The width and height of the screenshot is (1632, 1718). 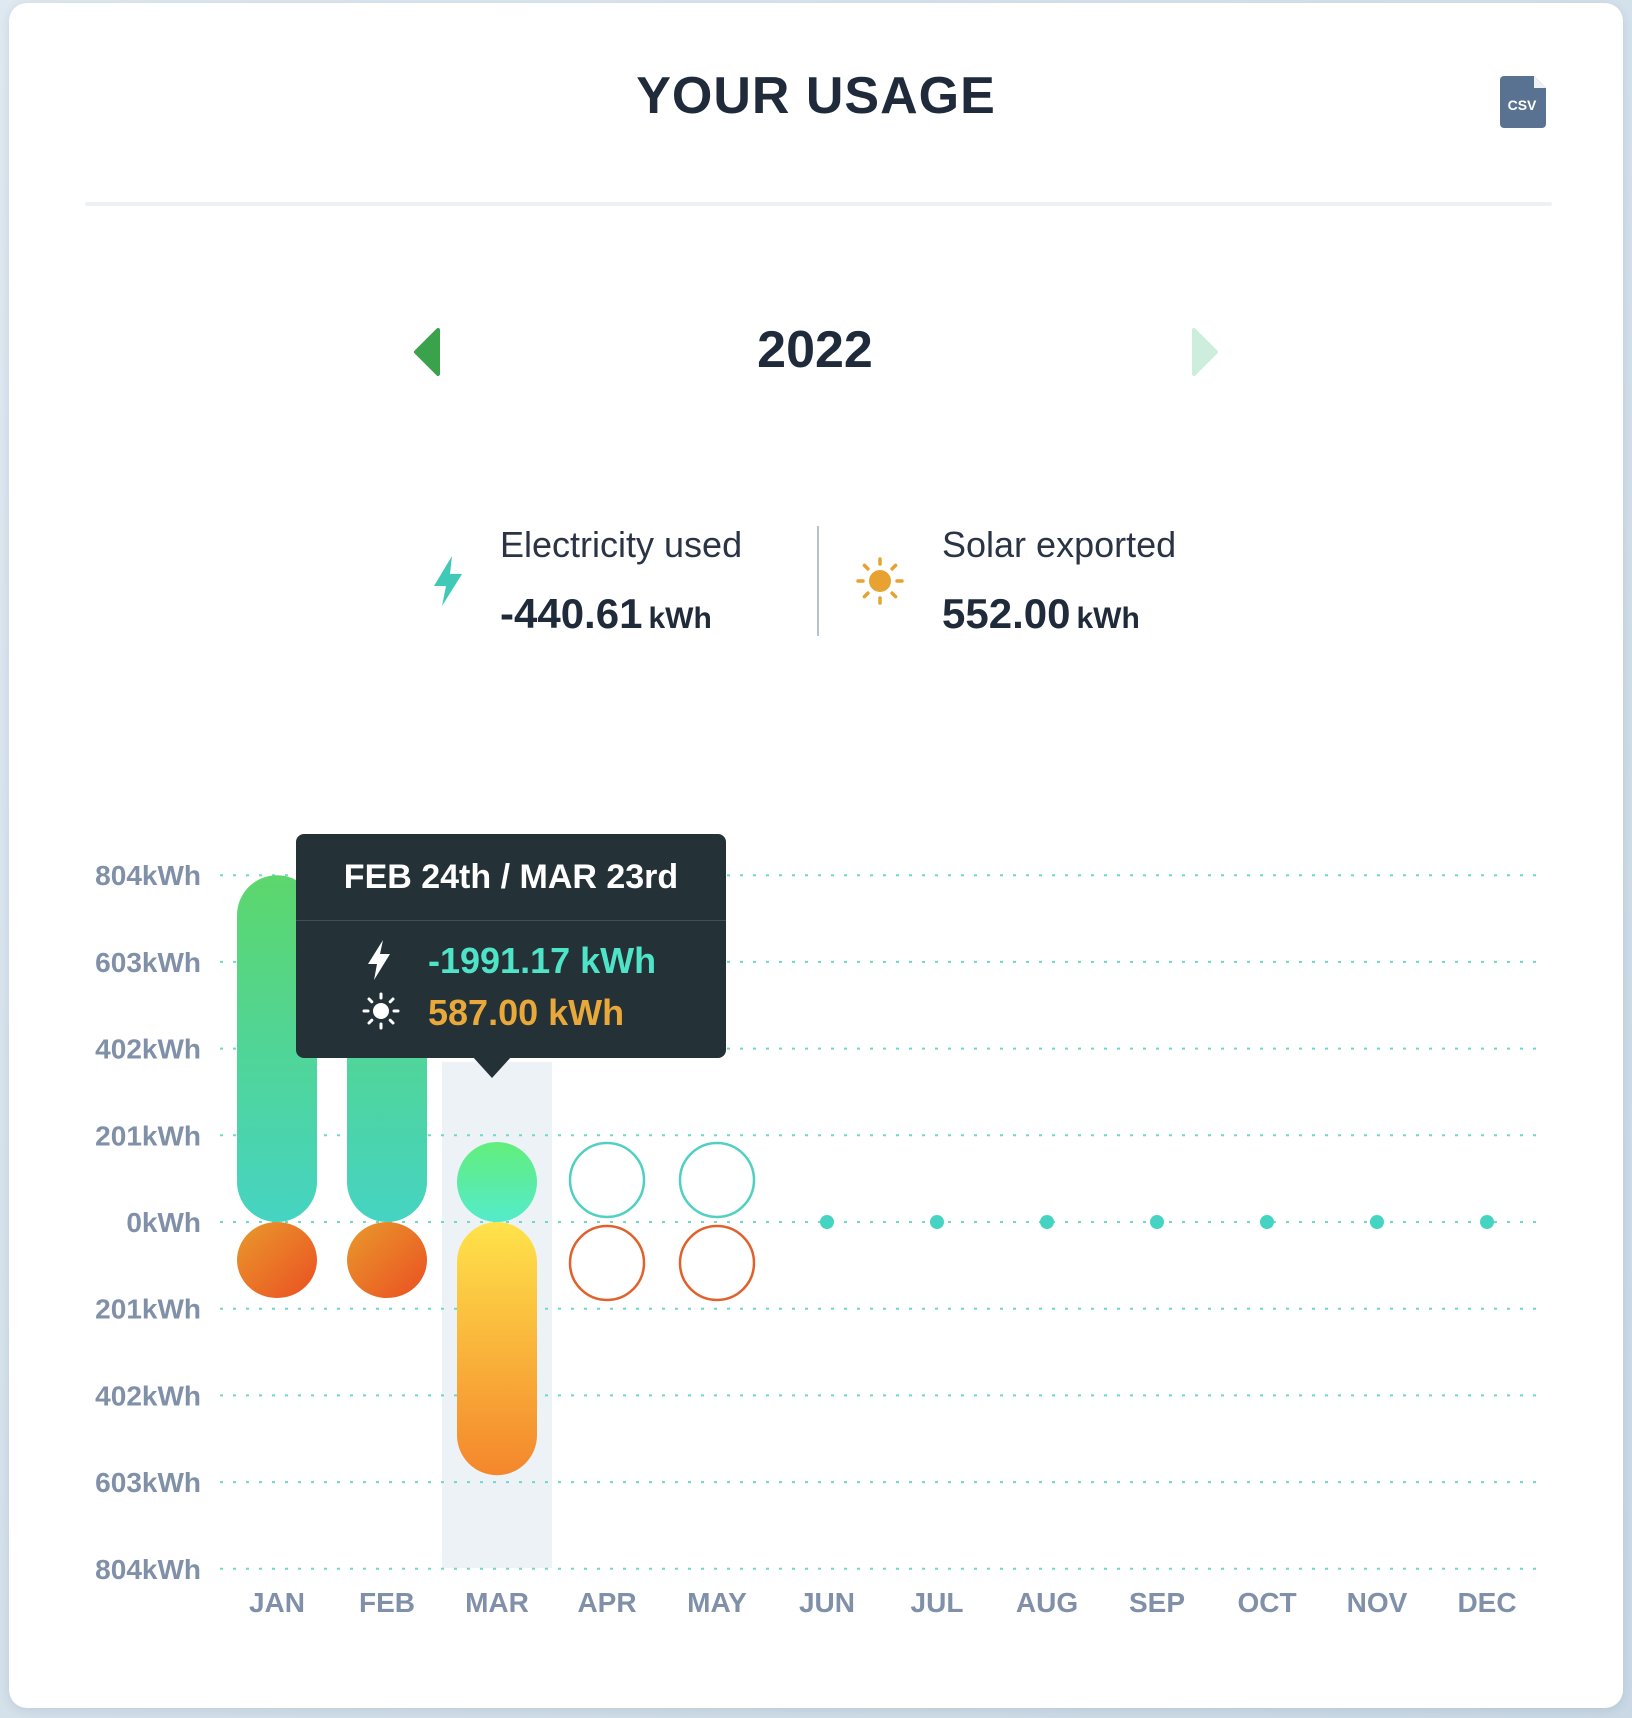 I want to click on page-title: YOUR USAGE, so click(x=816, y=96).